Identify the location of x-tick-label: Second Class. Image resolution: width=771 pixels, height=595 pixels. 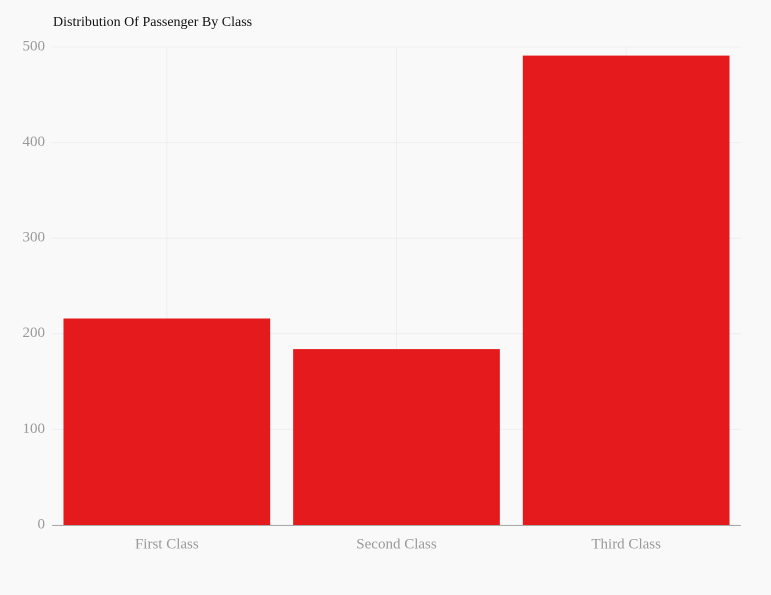
(396, 544).